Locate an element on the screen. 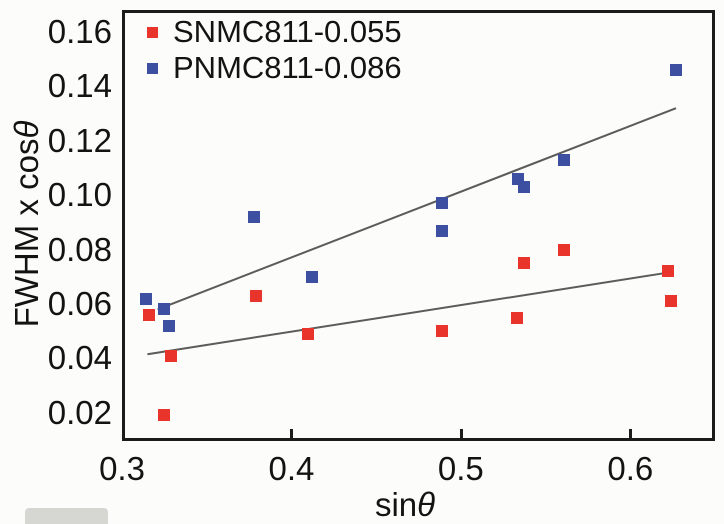 The width and height of the screenshot is (724, 524). y-tick-label: 0.10 is located at coordinates (79, 195).